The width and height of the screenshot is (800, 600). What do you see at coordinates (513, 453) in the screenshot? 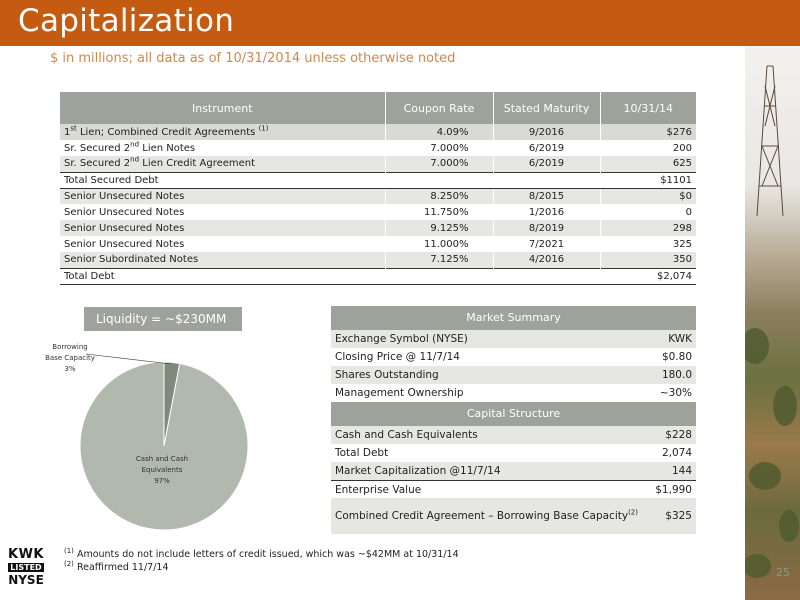
I see `capital-row: Total Debt 2,074` at bounding box center [513, 453].